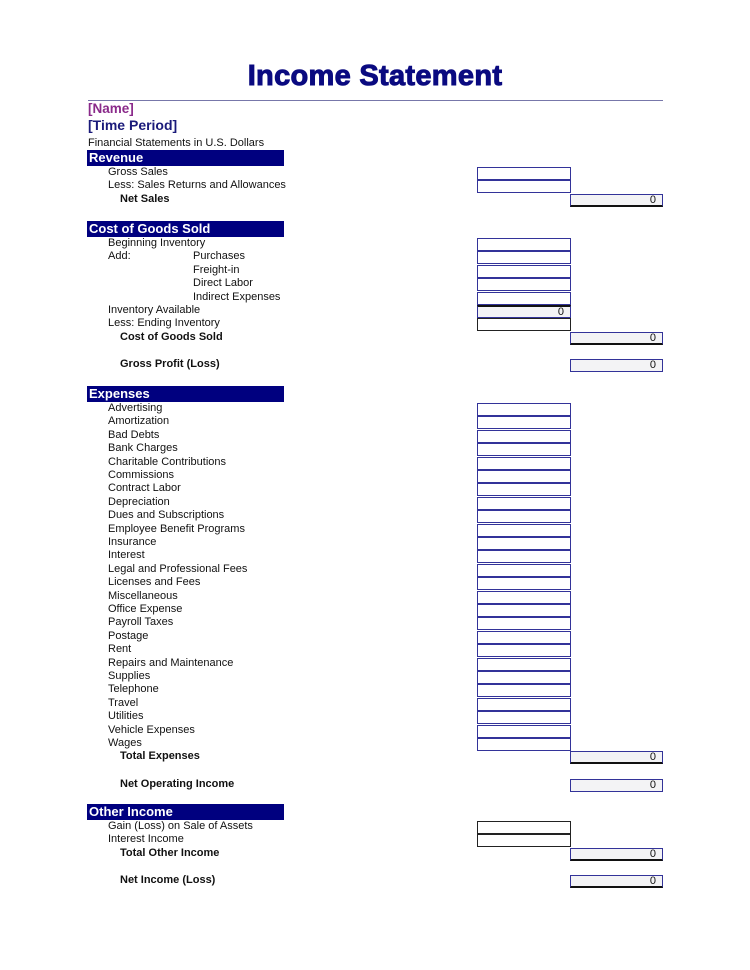 The width and height of the screenshot is (750, 970). Describe the element at coordinates (171, 662) in the screenshot. I see `line-item-label: Repairs and Maintenance` at that location.